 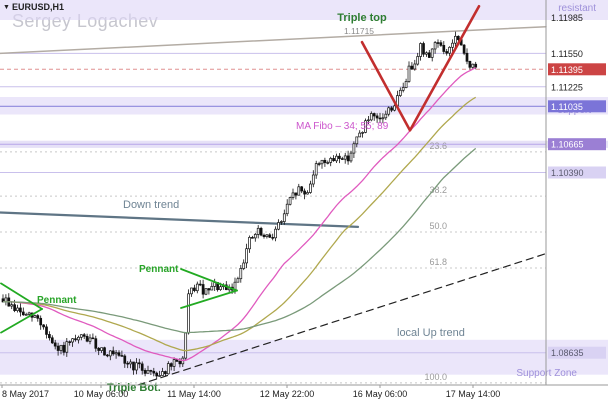 What do you see at coordinates (209, 280) in the screenshot?
I see `pennant-2-upper` at bounding box center [209, 280].